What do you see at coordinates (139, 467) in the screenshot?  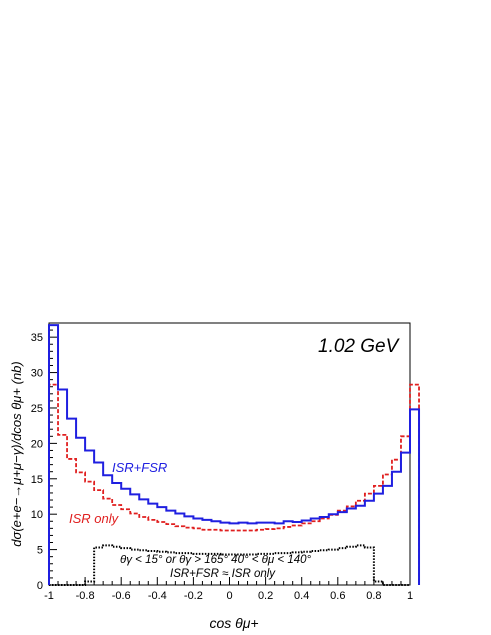 I see `isr-fsr-label: ISR+FSR` at bounding box center [139, 467].